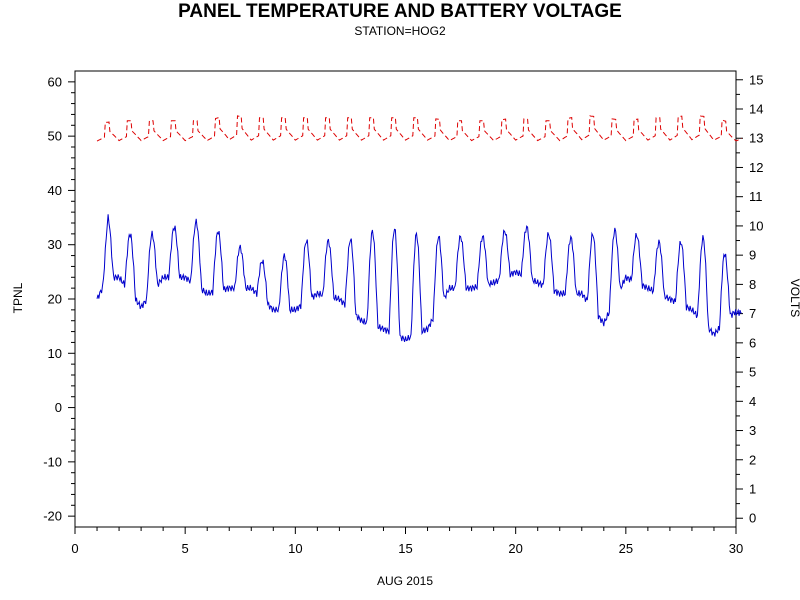 This screenshot has height=600, width=800. Describe the element at coordinates (400, 31) in the screenshot. I see `chart-subtitle: STATION=HOG2` at that location.